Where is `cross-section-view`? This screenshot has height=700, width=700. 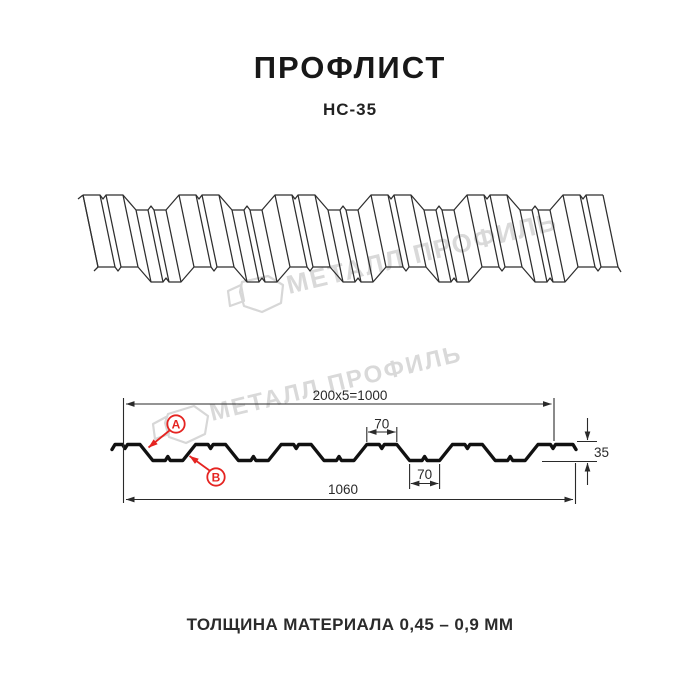
cross-section-view is located at coordinates (344, 452).